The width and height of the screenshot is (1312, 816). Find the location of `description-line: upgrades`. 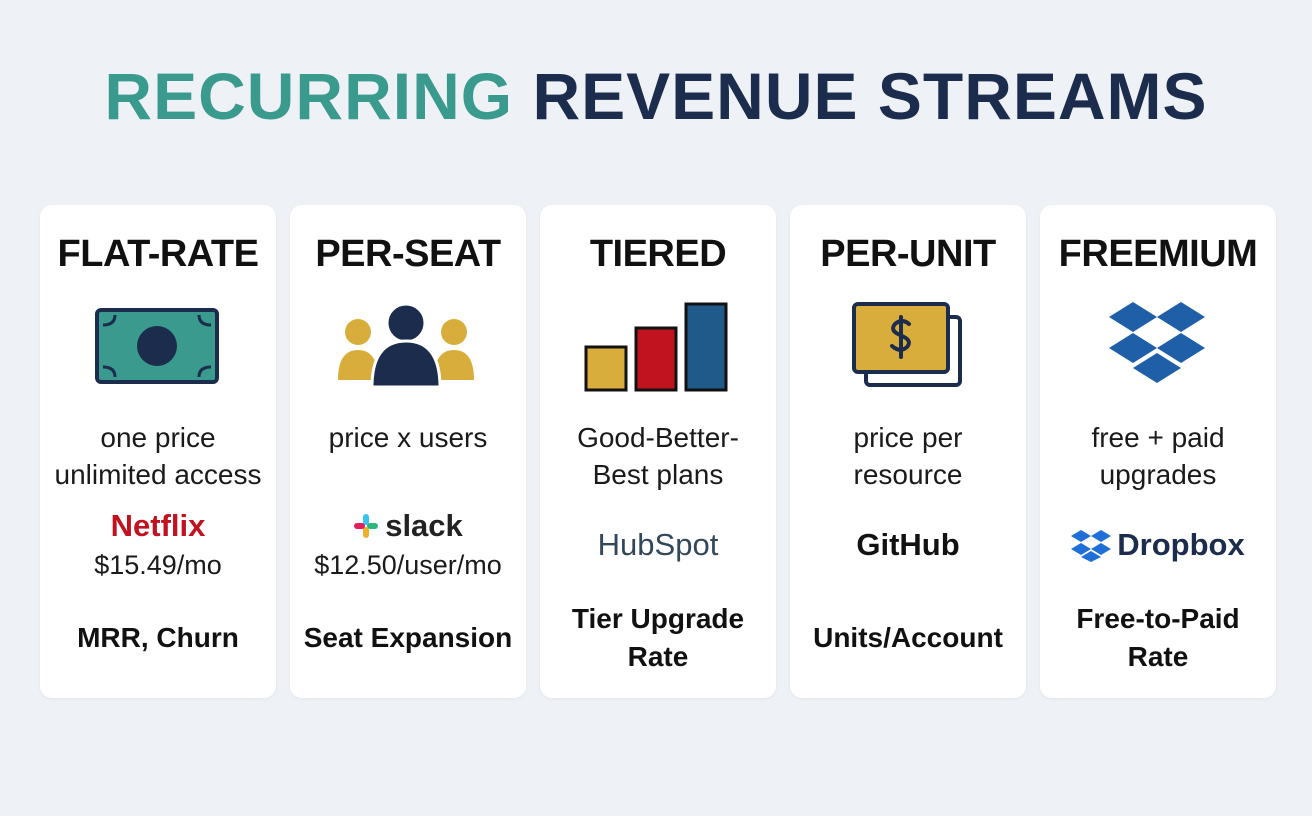

description-line: upgrades is located at coordinates (1158, 474).